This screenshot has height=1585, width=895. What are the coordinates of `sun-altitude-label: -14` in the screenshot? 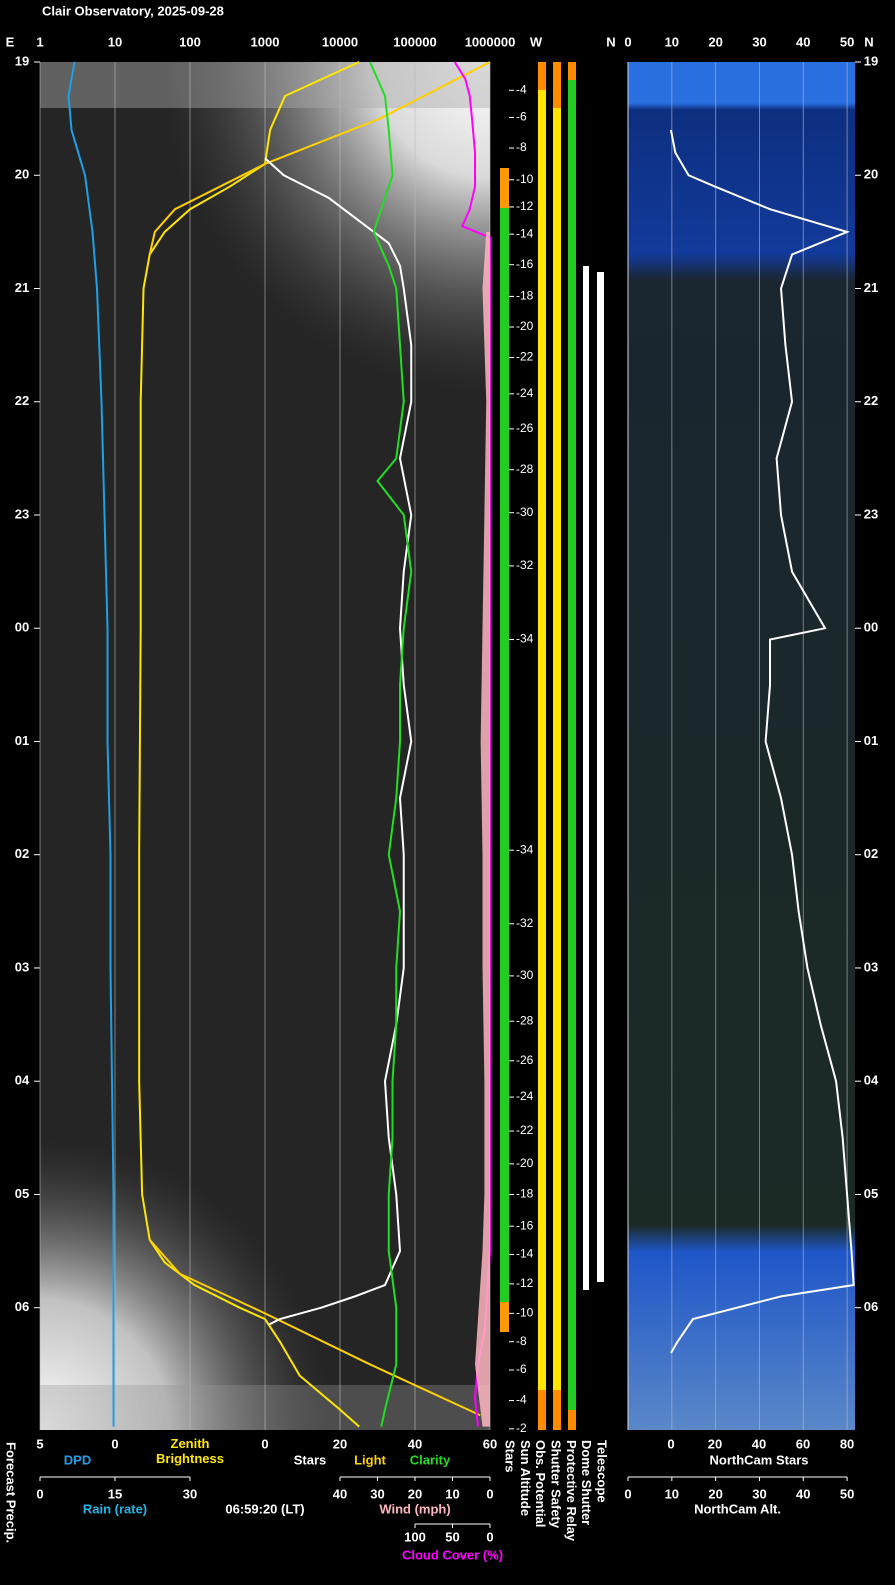 It's located at (525, 1254).